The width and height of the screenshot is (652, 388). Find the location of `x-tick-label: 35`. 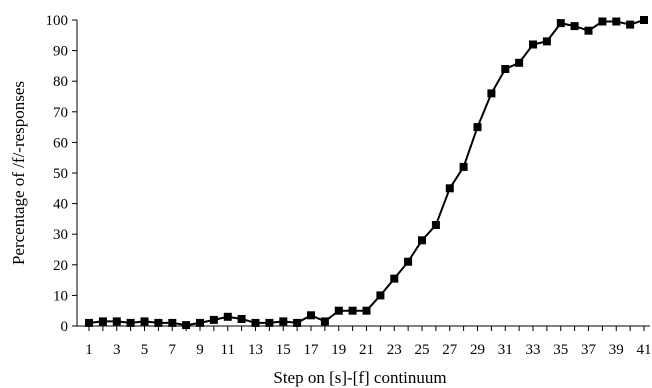

x-tick-label: 35 is located at coordinates (560, 350).